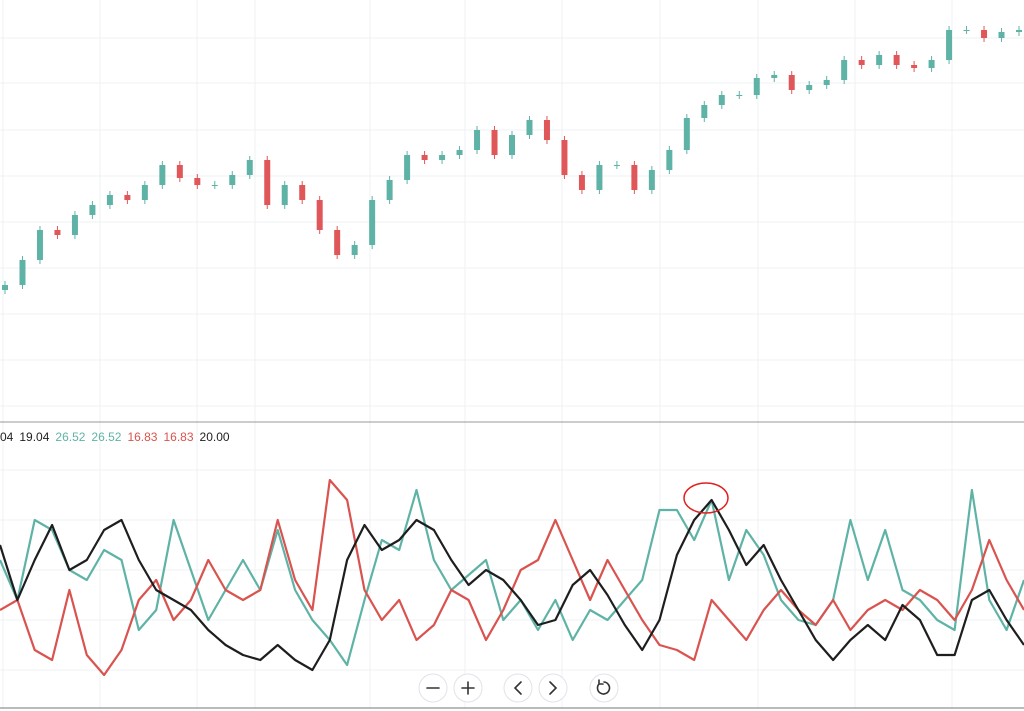 This screenshot has width=1024, height=711. What do you see at coordinates (468, 688) in the screenshot?
I see `zoom-in-button` at bounding box center [468, 688].